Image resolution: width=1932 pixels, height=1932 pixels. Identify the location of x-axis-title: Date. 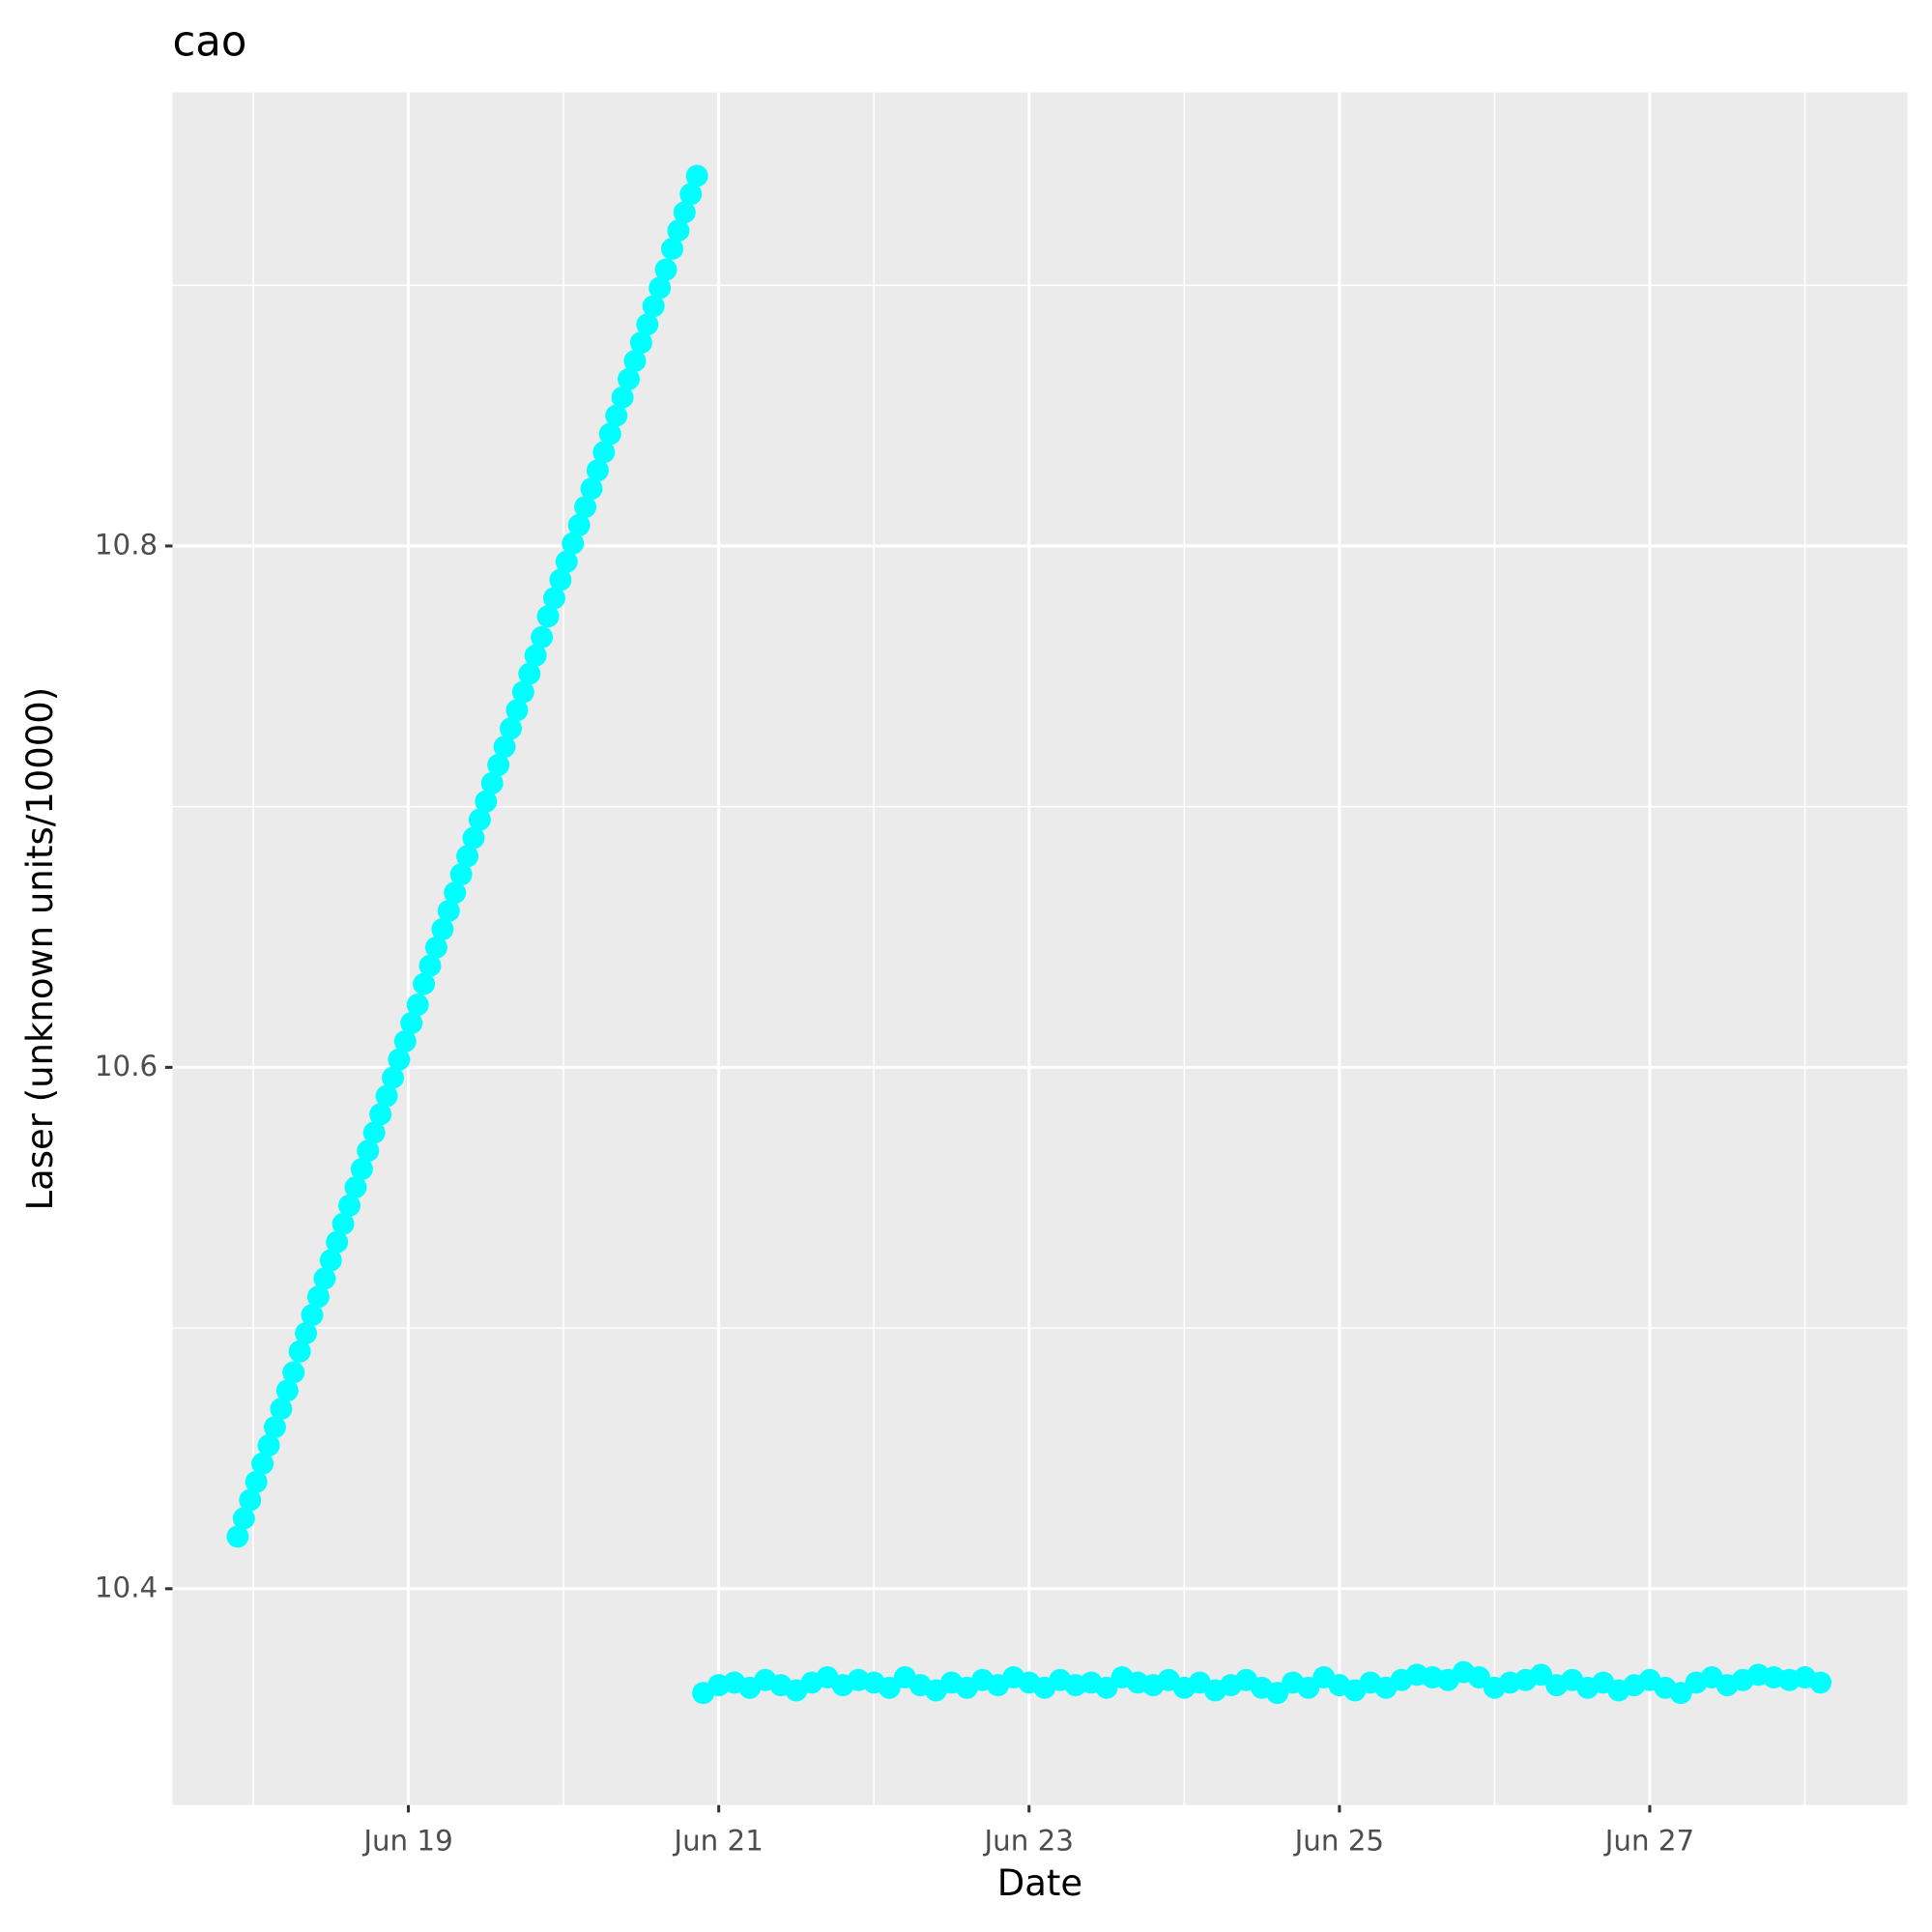
(1039, 1883).